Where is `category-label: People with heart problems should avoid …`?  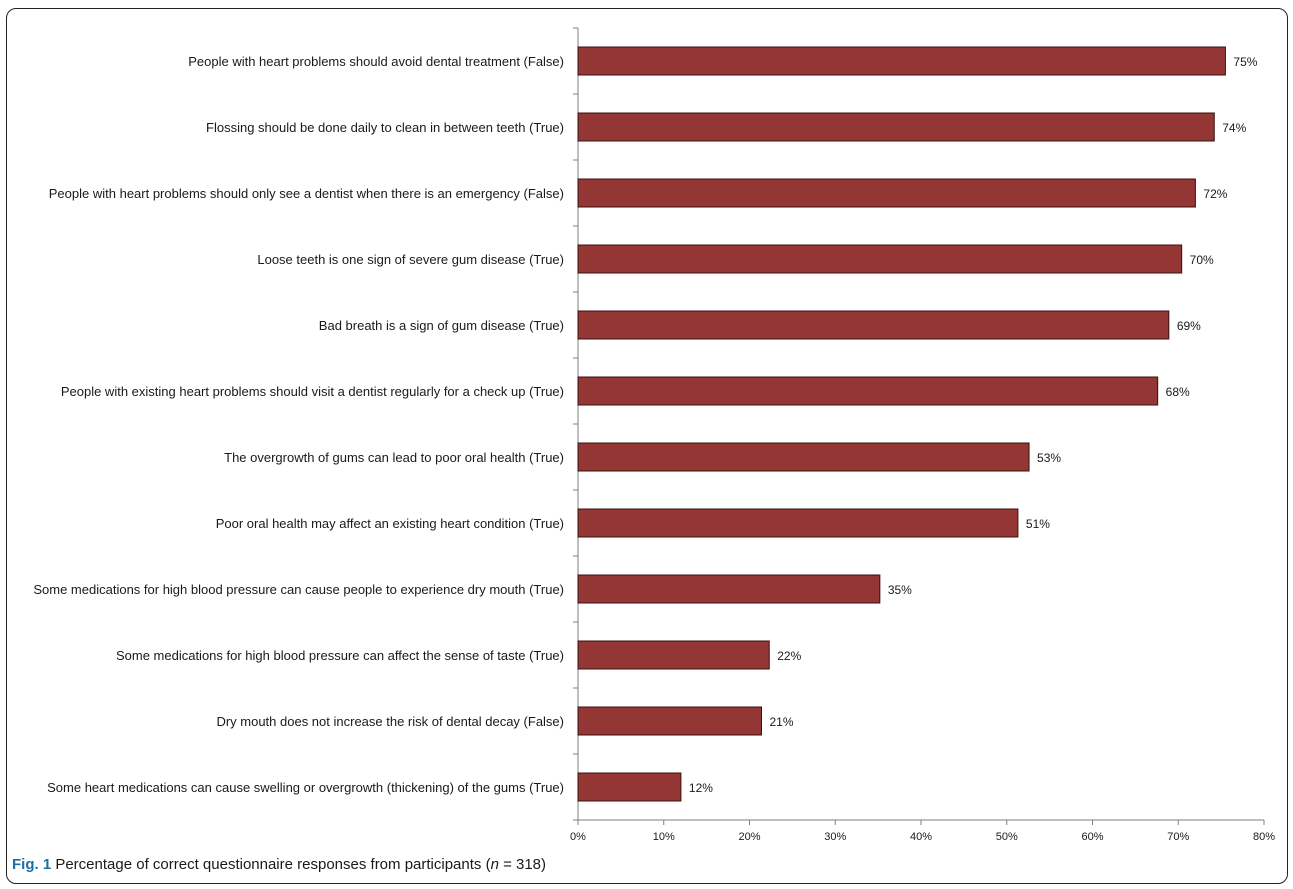
category-label: People with heart problems should avoid … is located at coordinates (376, 61).